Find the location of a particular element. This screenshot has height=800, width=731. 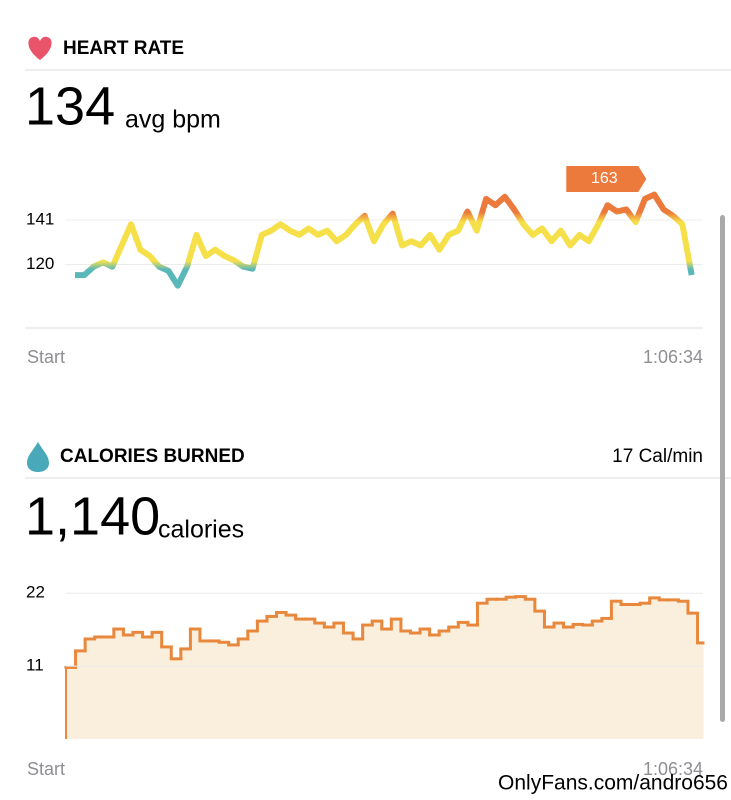

annotation-label: 163 is located at coordinates (604, 178).